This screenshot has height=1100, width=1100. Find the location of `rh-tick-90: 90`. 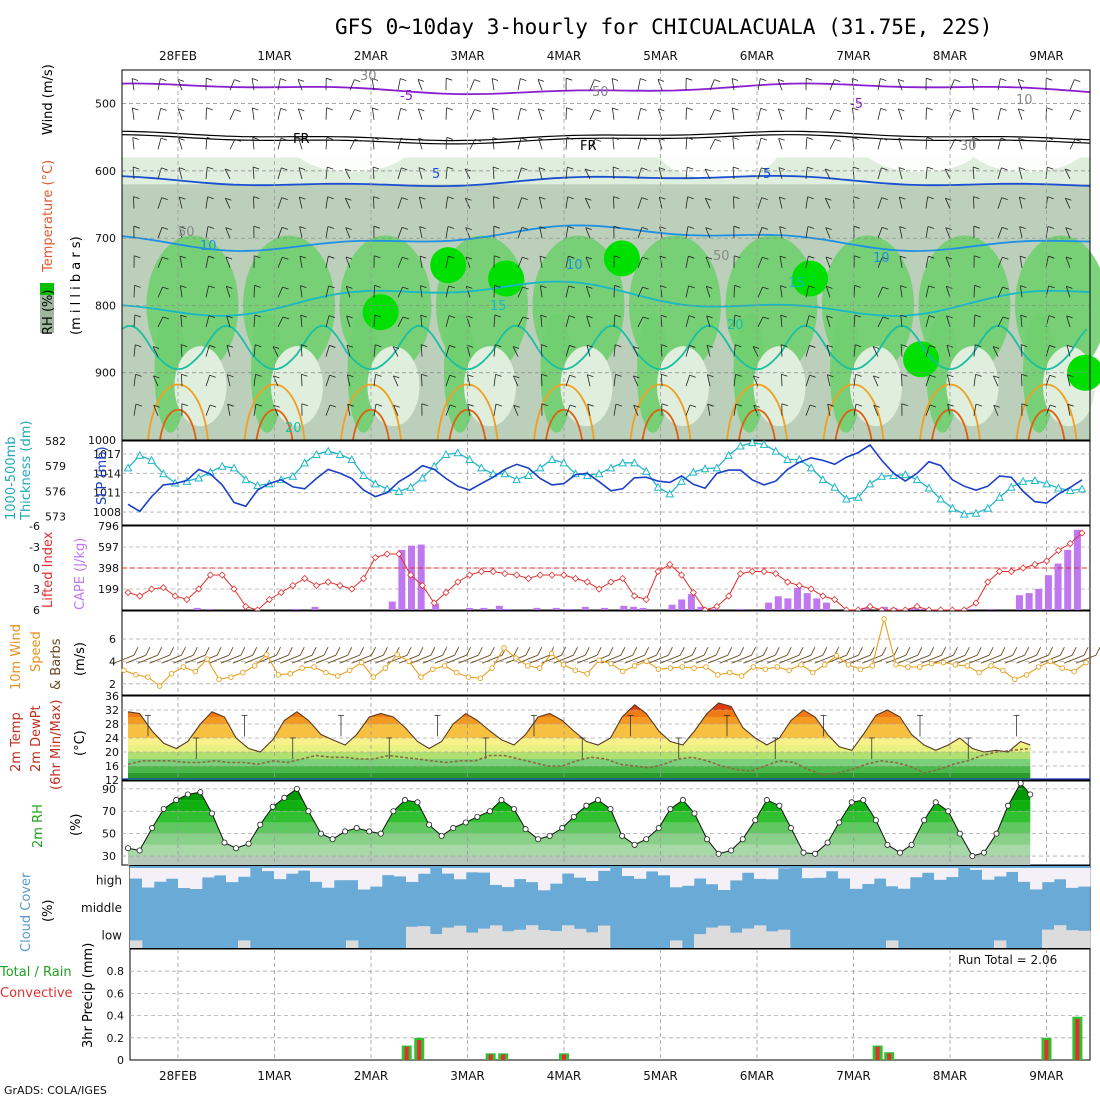

rh-tick-90: 90 is located at coordinates (109, 789).